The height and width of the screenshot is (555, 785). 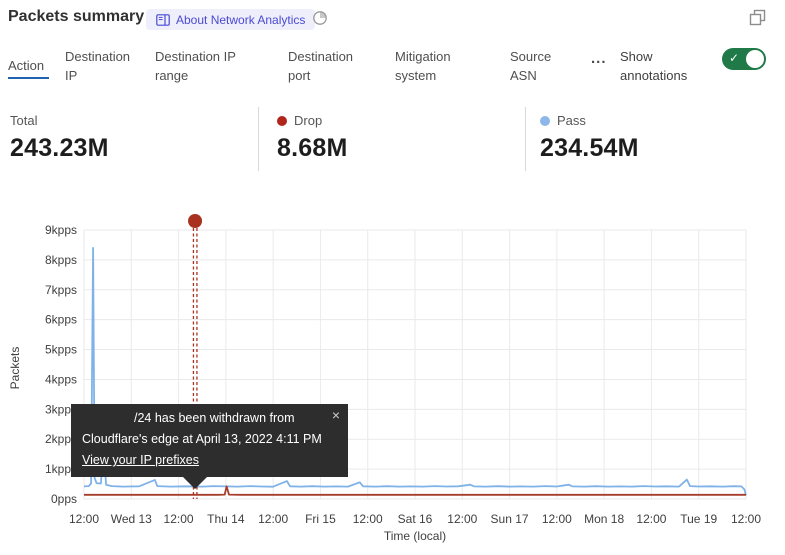 I want to click on y-tick-label: 7kpps, so click(x=61, y=290).